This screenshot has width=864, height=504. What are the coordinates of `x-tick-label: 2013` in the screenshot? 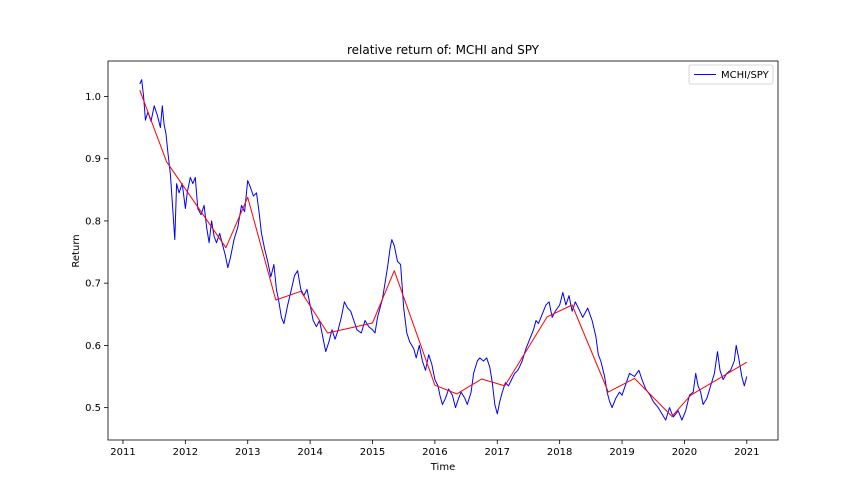 It's located at (247, 452).